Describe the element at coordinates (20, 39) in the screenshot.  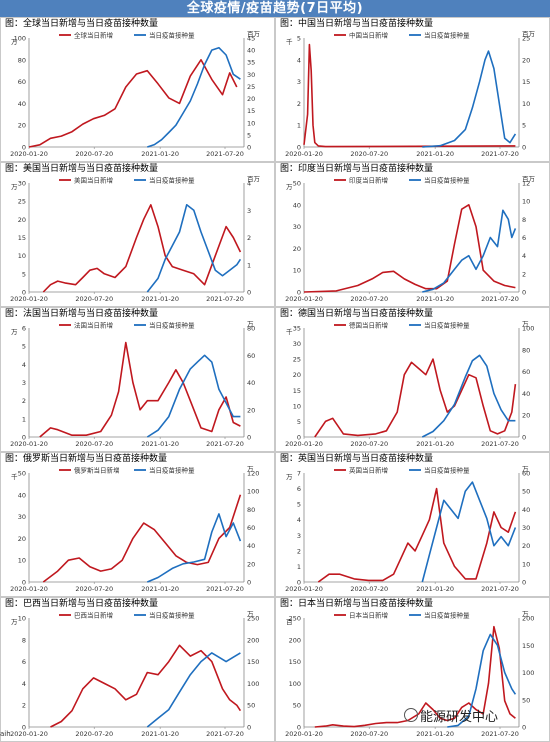
I see `left-tick-label: 100` at that location.